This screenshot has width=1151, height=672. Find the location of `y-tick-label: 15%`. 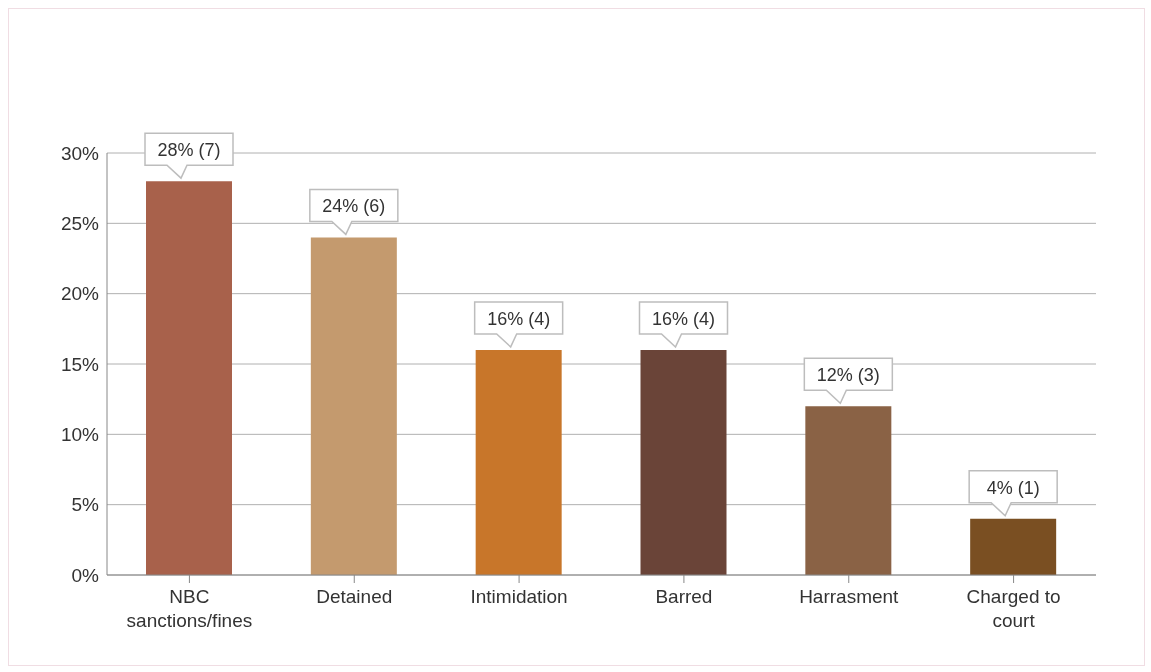

y-tick-label: 15% is located at coordinates (80, 364).